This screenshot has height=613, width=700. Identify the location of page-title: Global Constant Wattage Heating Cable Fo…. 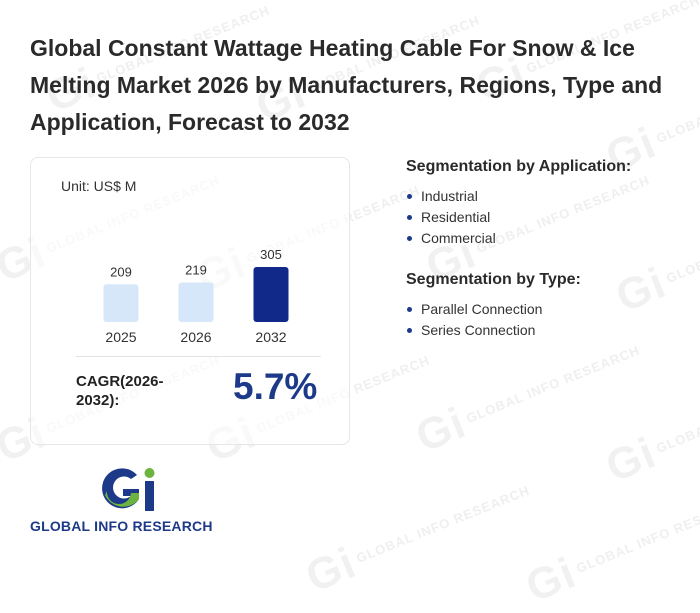
(346, 85).